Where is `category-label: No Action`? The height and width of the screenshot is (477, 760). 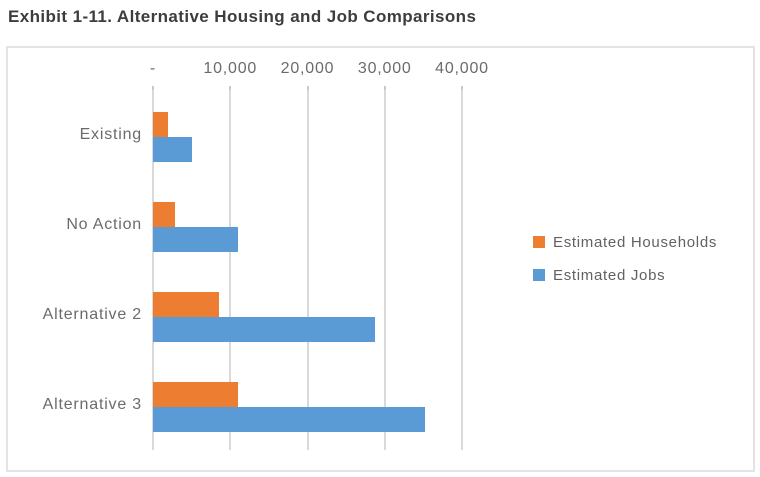
category-label: No Action is located at coordinates (104, 224).